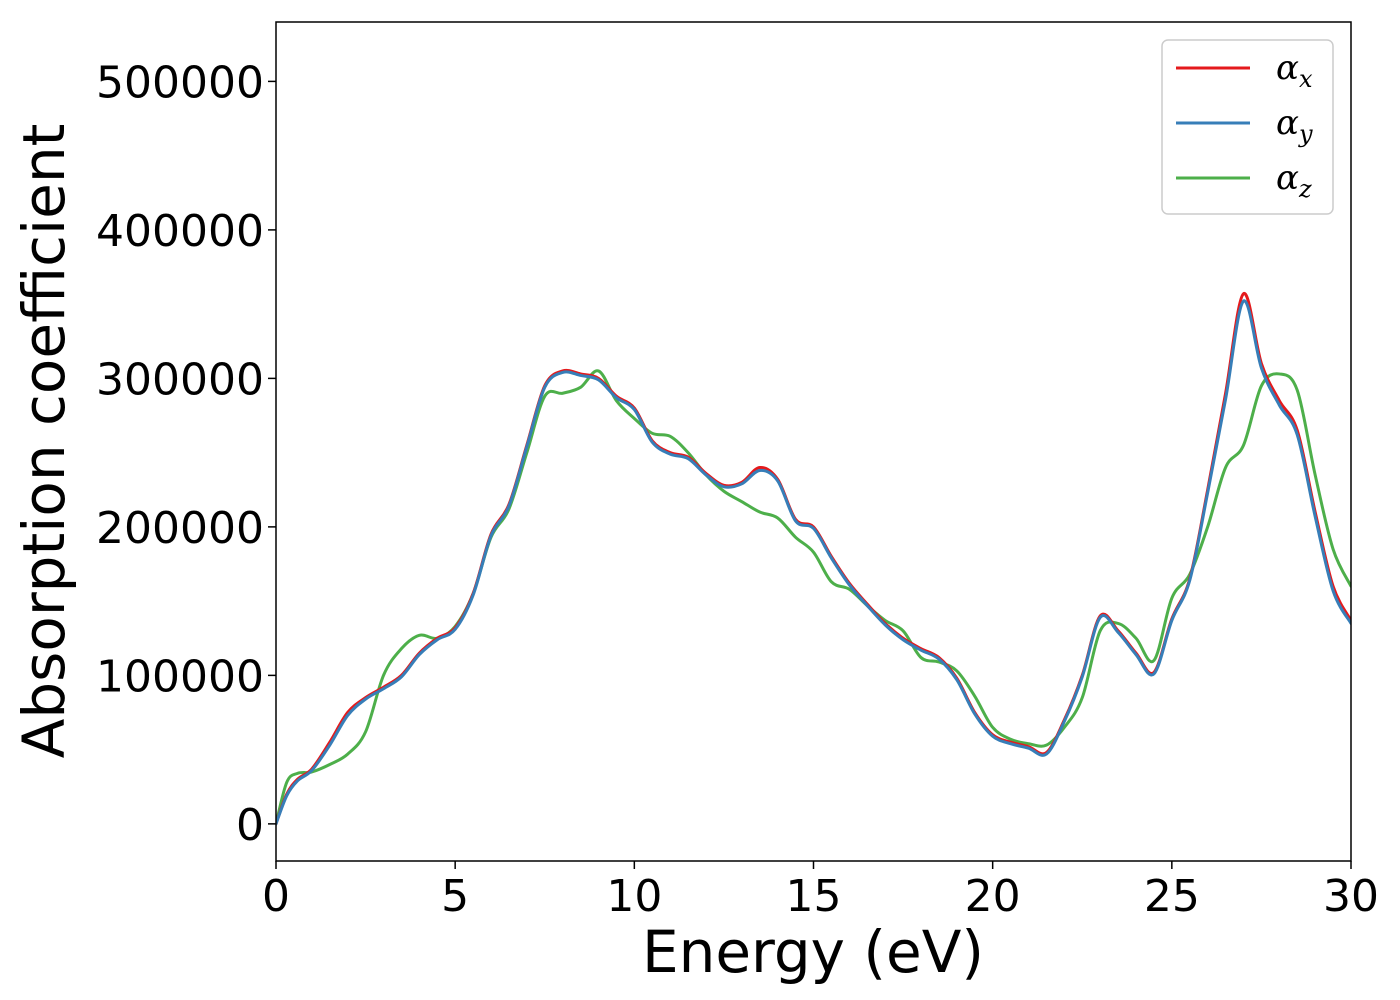 This screenshot has height=1000, width=1400. Describe the element at coordinates (180, 528) in the screenshot. I see `y-tick-label: 200000` at that location.